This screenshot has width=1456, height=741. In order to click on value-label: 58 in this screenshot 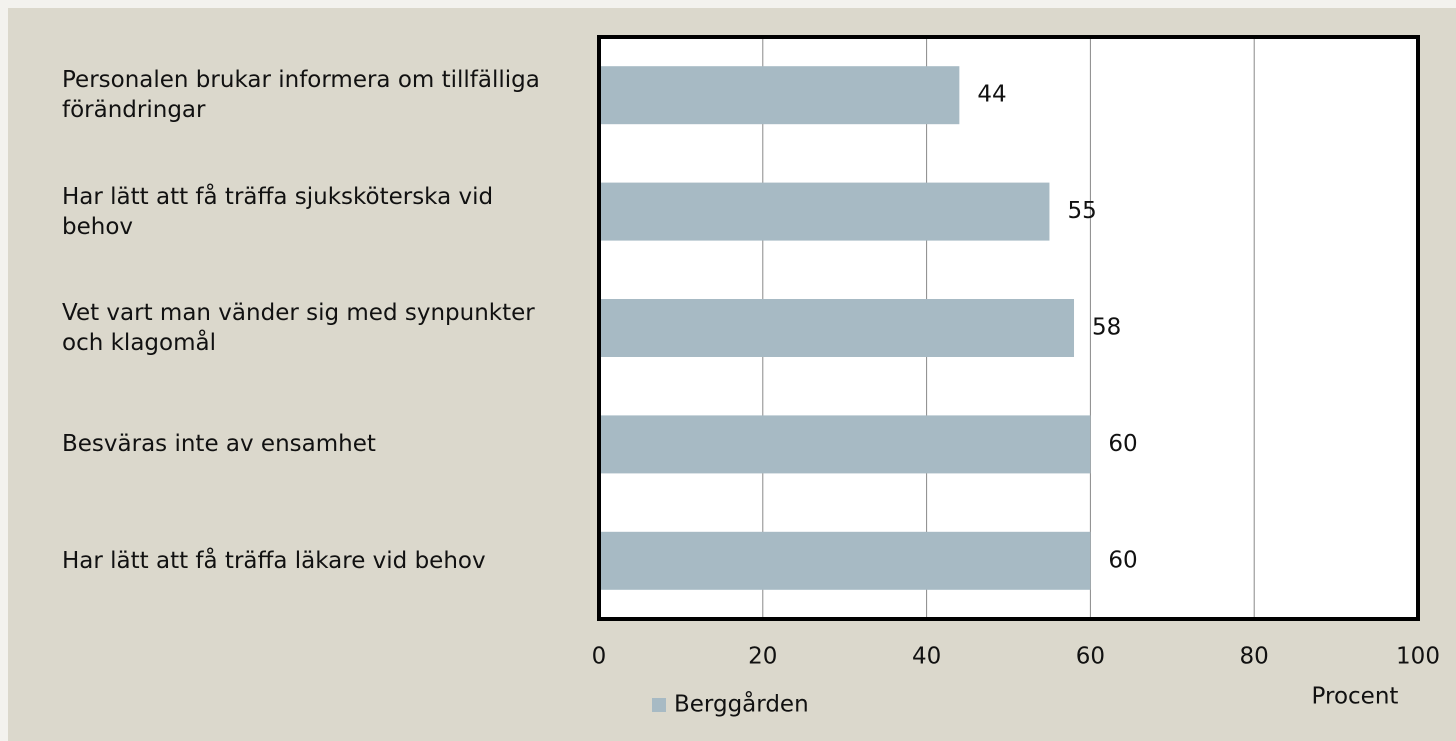, I will do `click(1106, 328)`.